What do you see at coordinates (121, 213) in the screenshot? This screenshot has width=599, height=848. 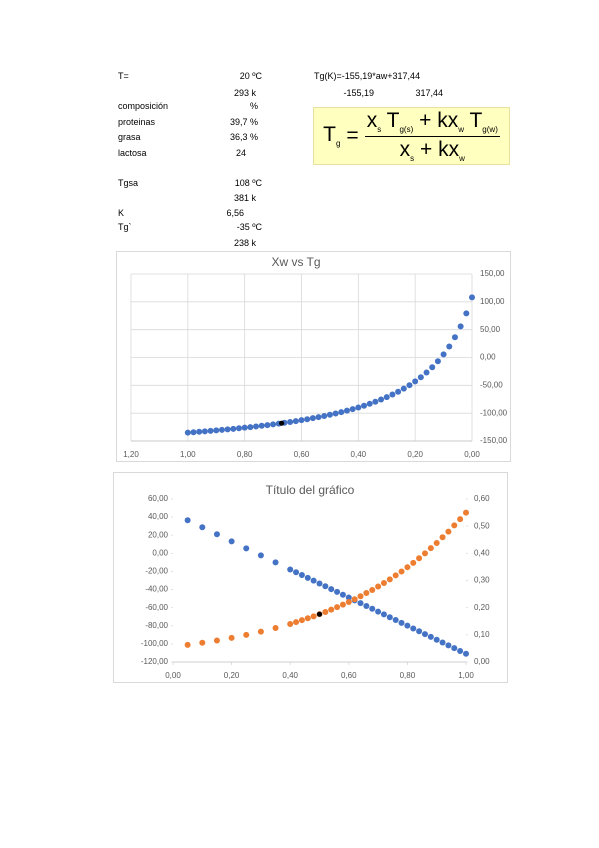 I see `cell-label: K` at bounding box center [121, 213].